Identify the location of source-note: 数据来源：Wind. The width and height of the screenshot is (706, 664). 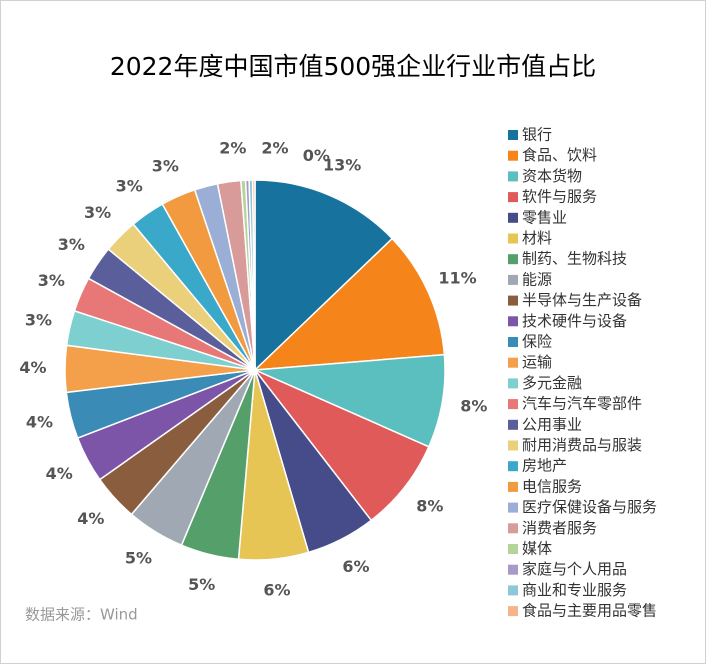
(81, 615).